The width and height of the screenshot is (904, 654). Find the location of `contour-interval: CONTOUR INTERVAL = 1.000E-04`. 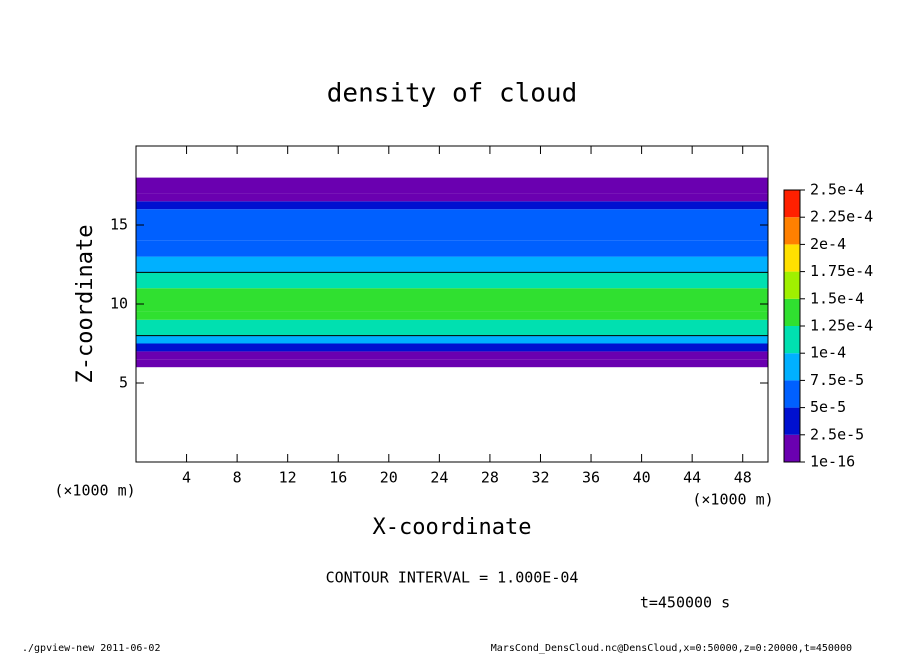

contour-interval: CONTOUR INTERVAL = 1.000E-04 is located at coordinates (452, 578).